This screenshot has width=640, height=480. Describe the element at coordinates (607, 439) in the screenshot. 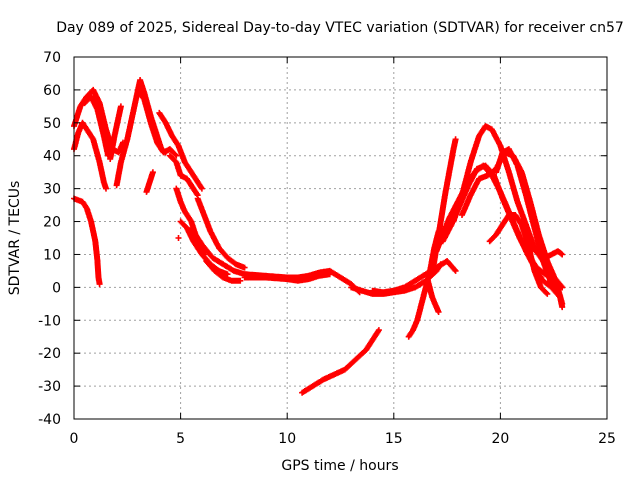

I see `x-tick-label: 25` at that location.